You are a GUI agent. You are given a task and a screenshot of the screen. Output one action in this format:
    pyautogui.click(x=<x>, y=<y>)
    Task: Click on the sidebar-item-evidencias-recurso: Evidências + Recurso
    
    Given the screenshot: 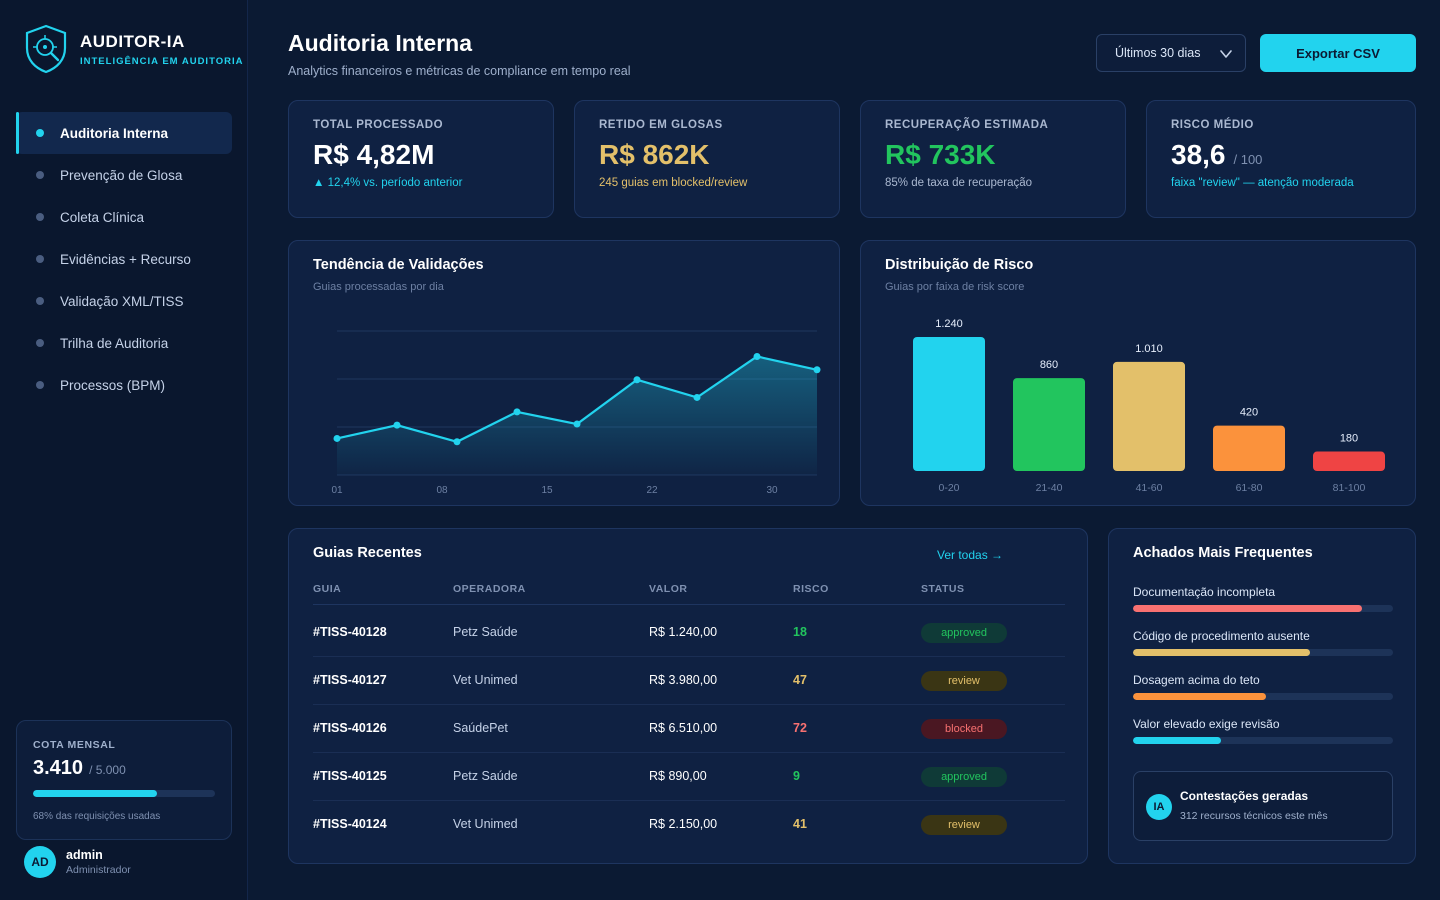 What is the action you would take?
    pyautogui.click(x=124, y=259)
    